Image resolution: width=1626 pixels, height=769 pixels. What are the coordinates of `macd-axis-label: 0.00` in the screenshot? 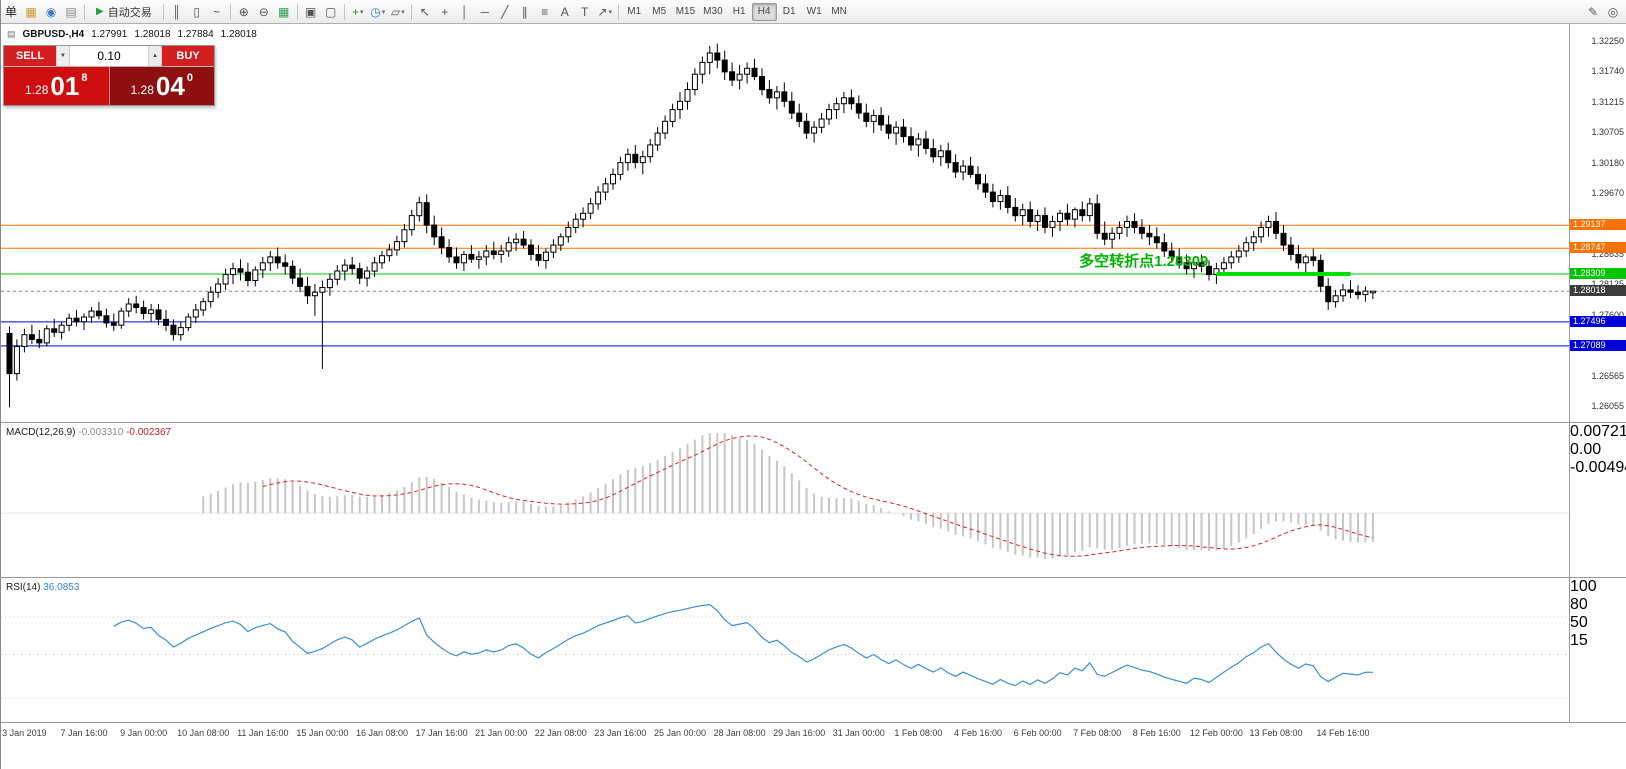 It's located at (1586, 449).